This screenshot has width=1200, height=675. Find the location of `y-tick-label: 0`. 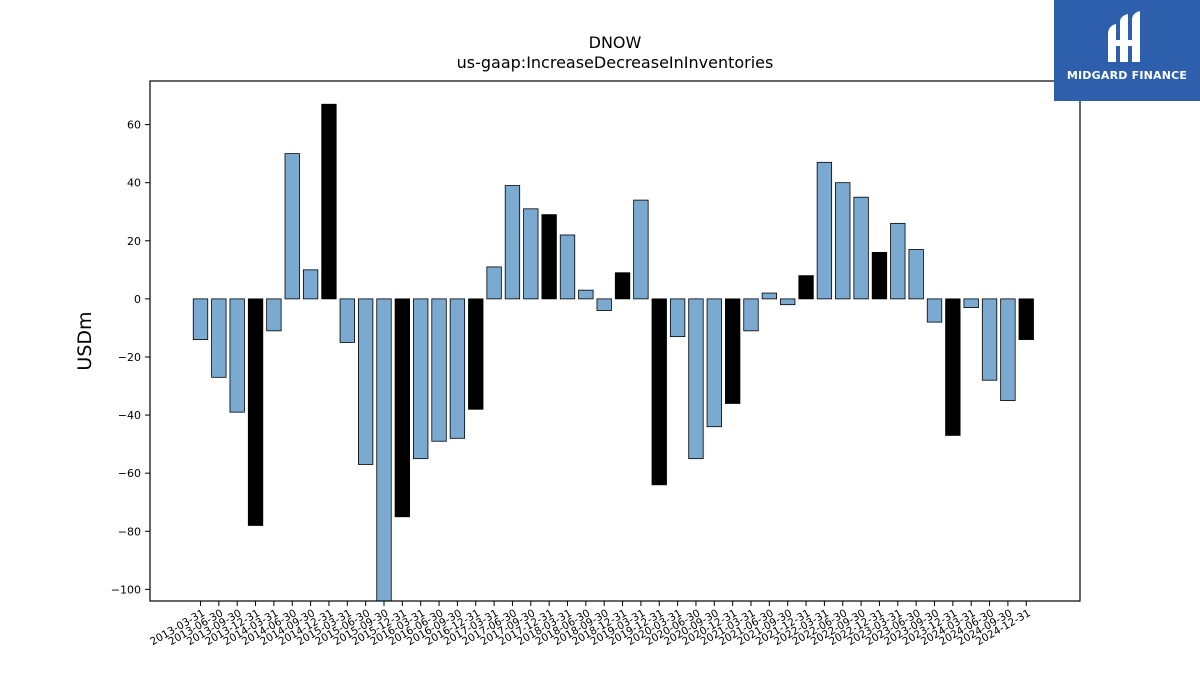

y-tick-label: 0 is located at coordinates (137, 299).